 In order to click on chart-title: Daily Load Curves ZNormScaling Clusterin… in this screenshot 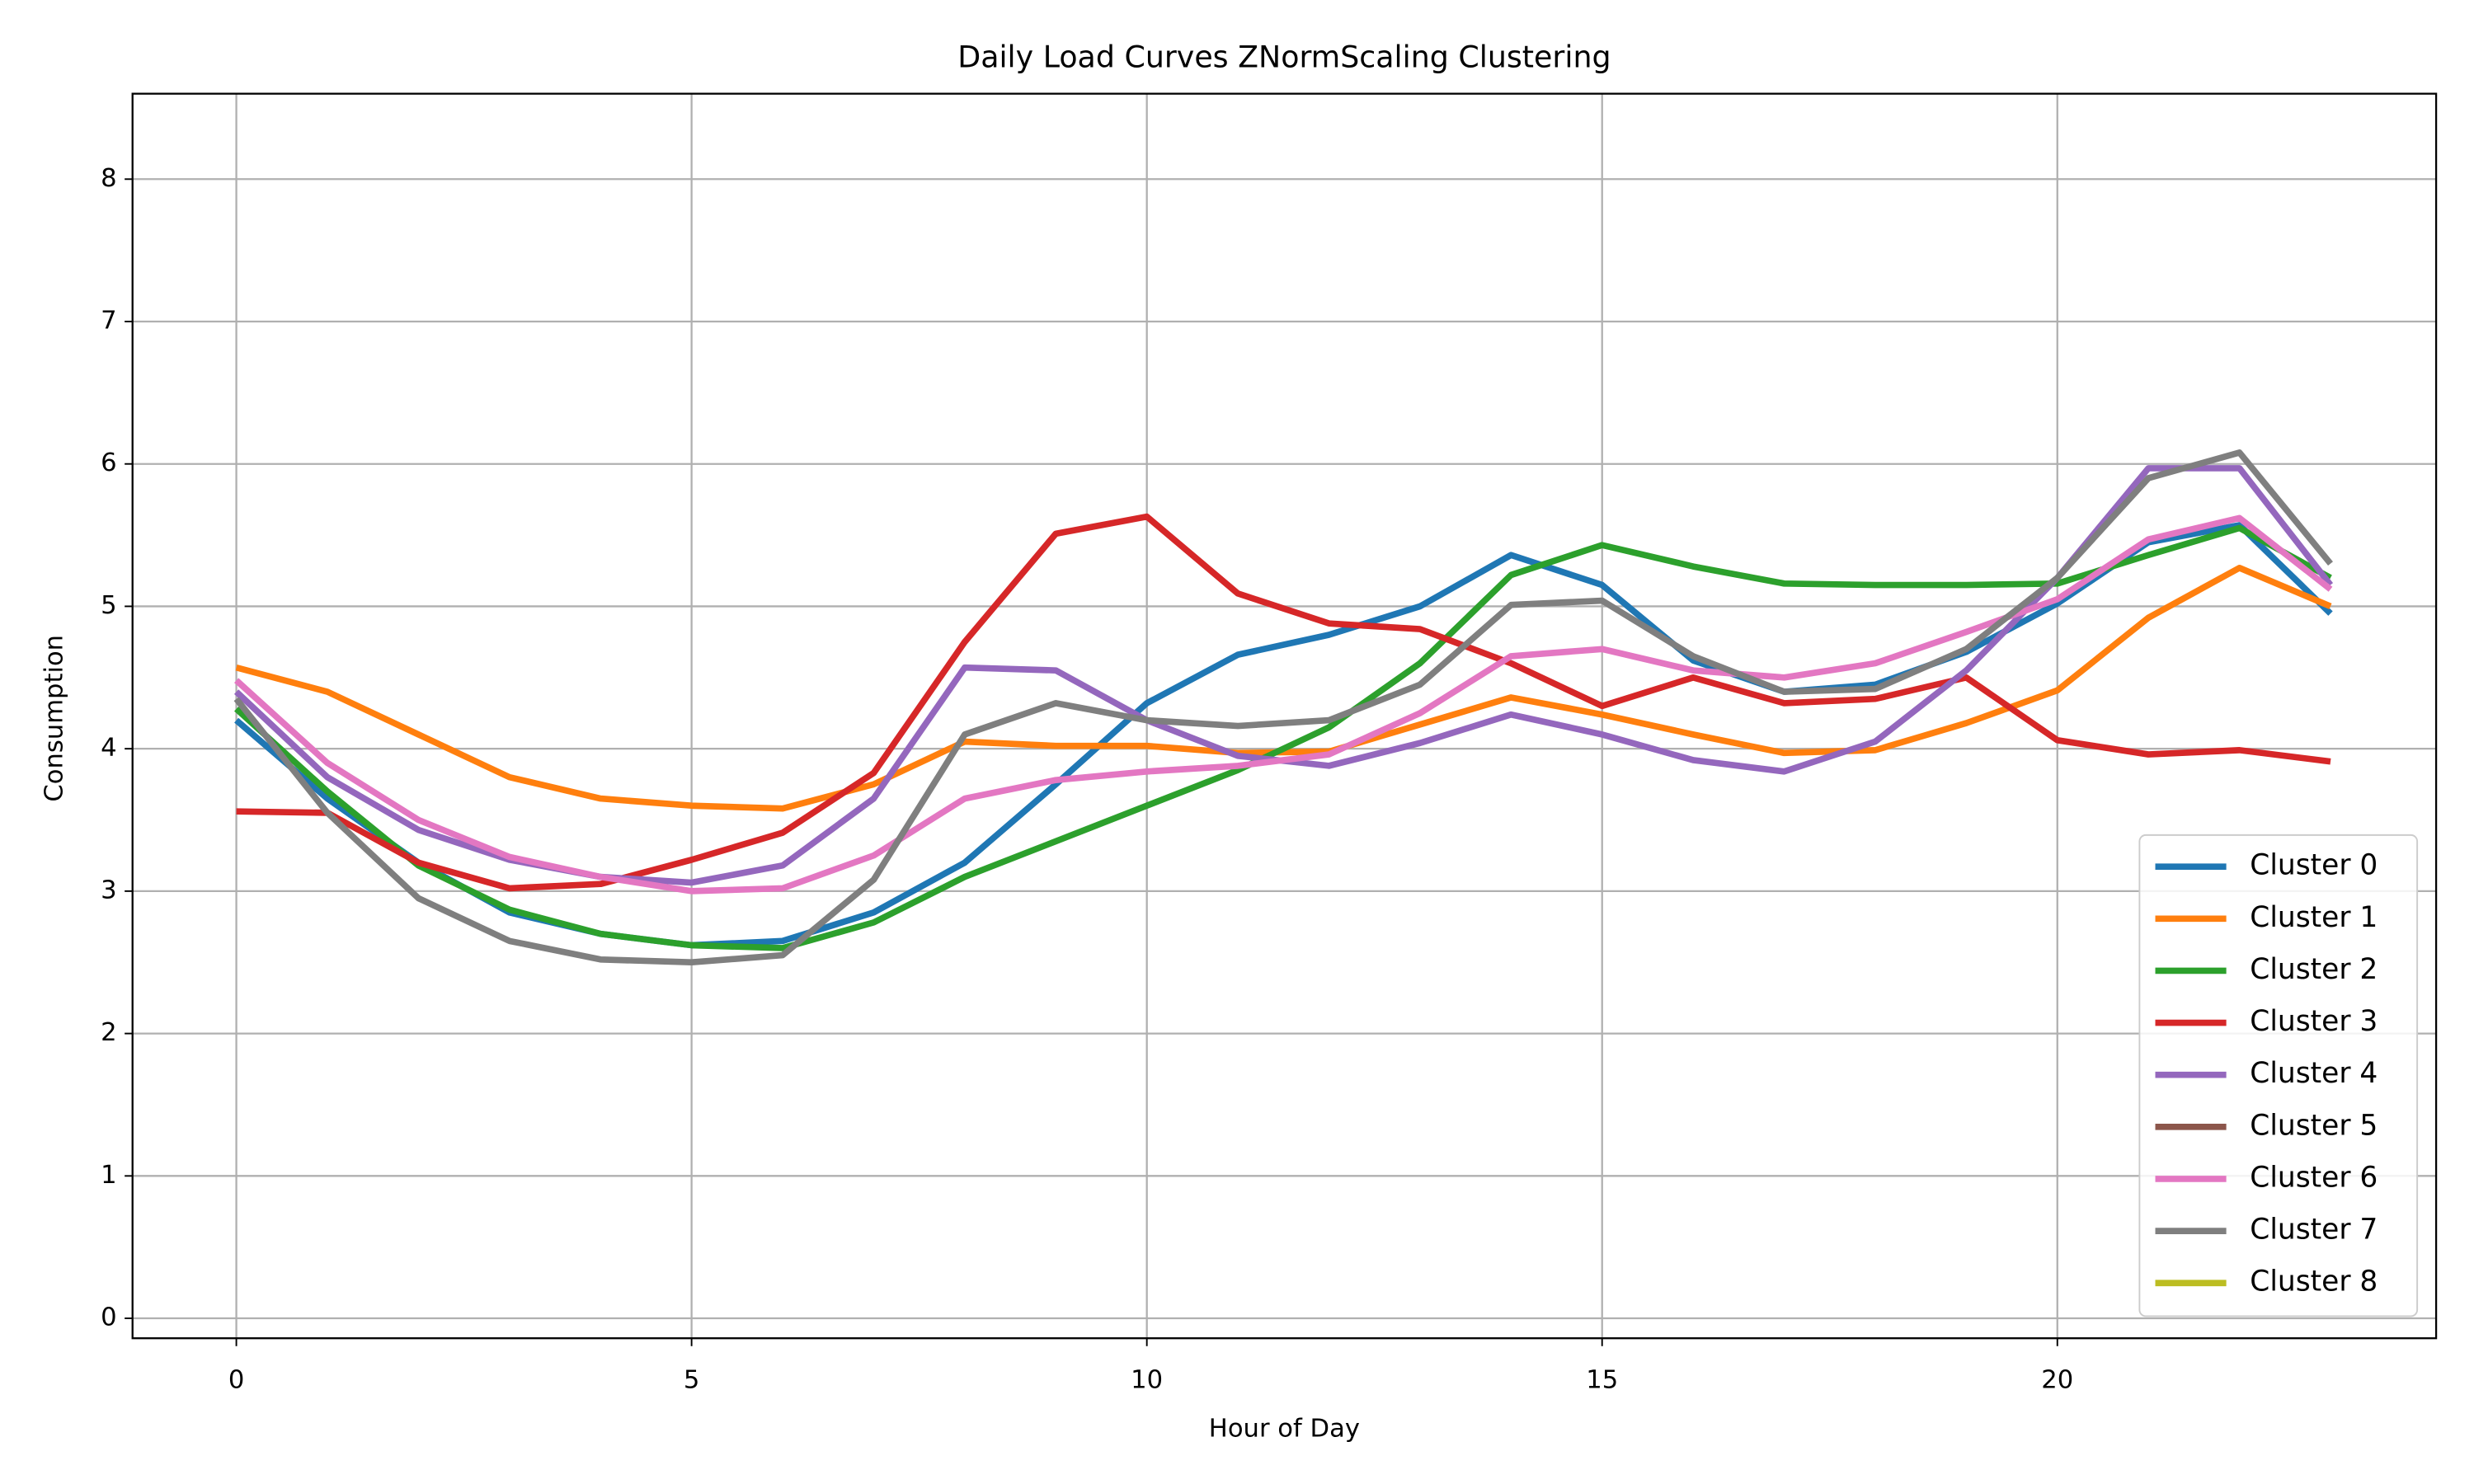, I will do `click(1284, 58)`.